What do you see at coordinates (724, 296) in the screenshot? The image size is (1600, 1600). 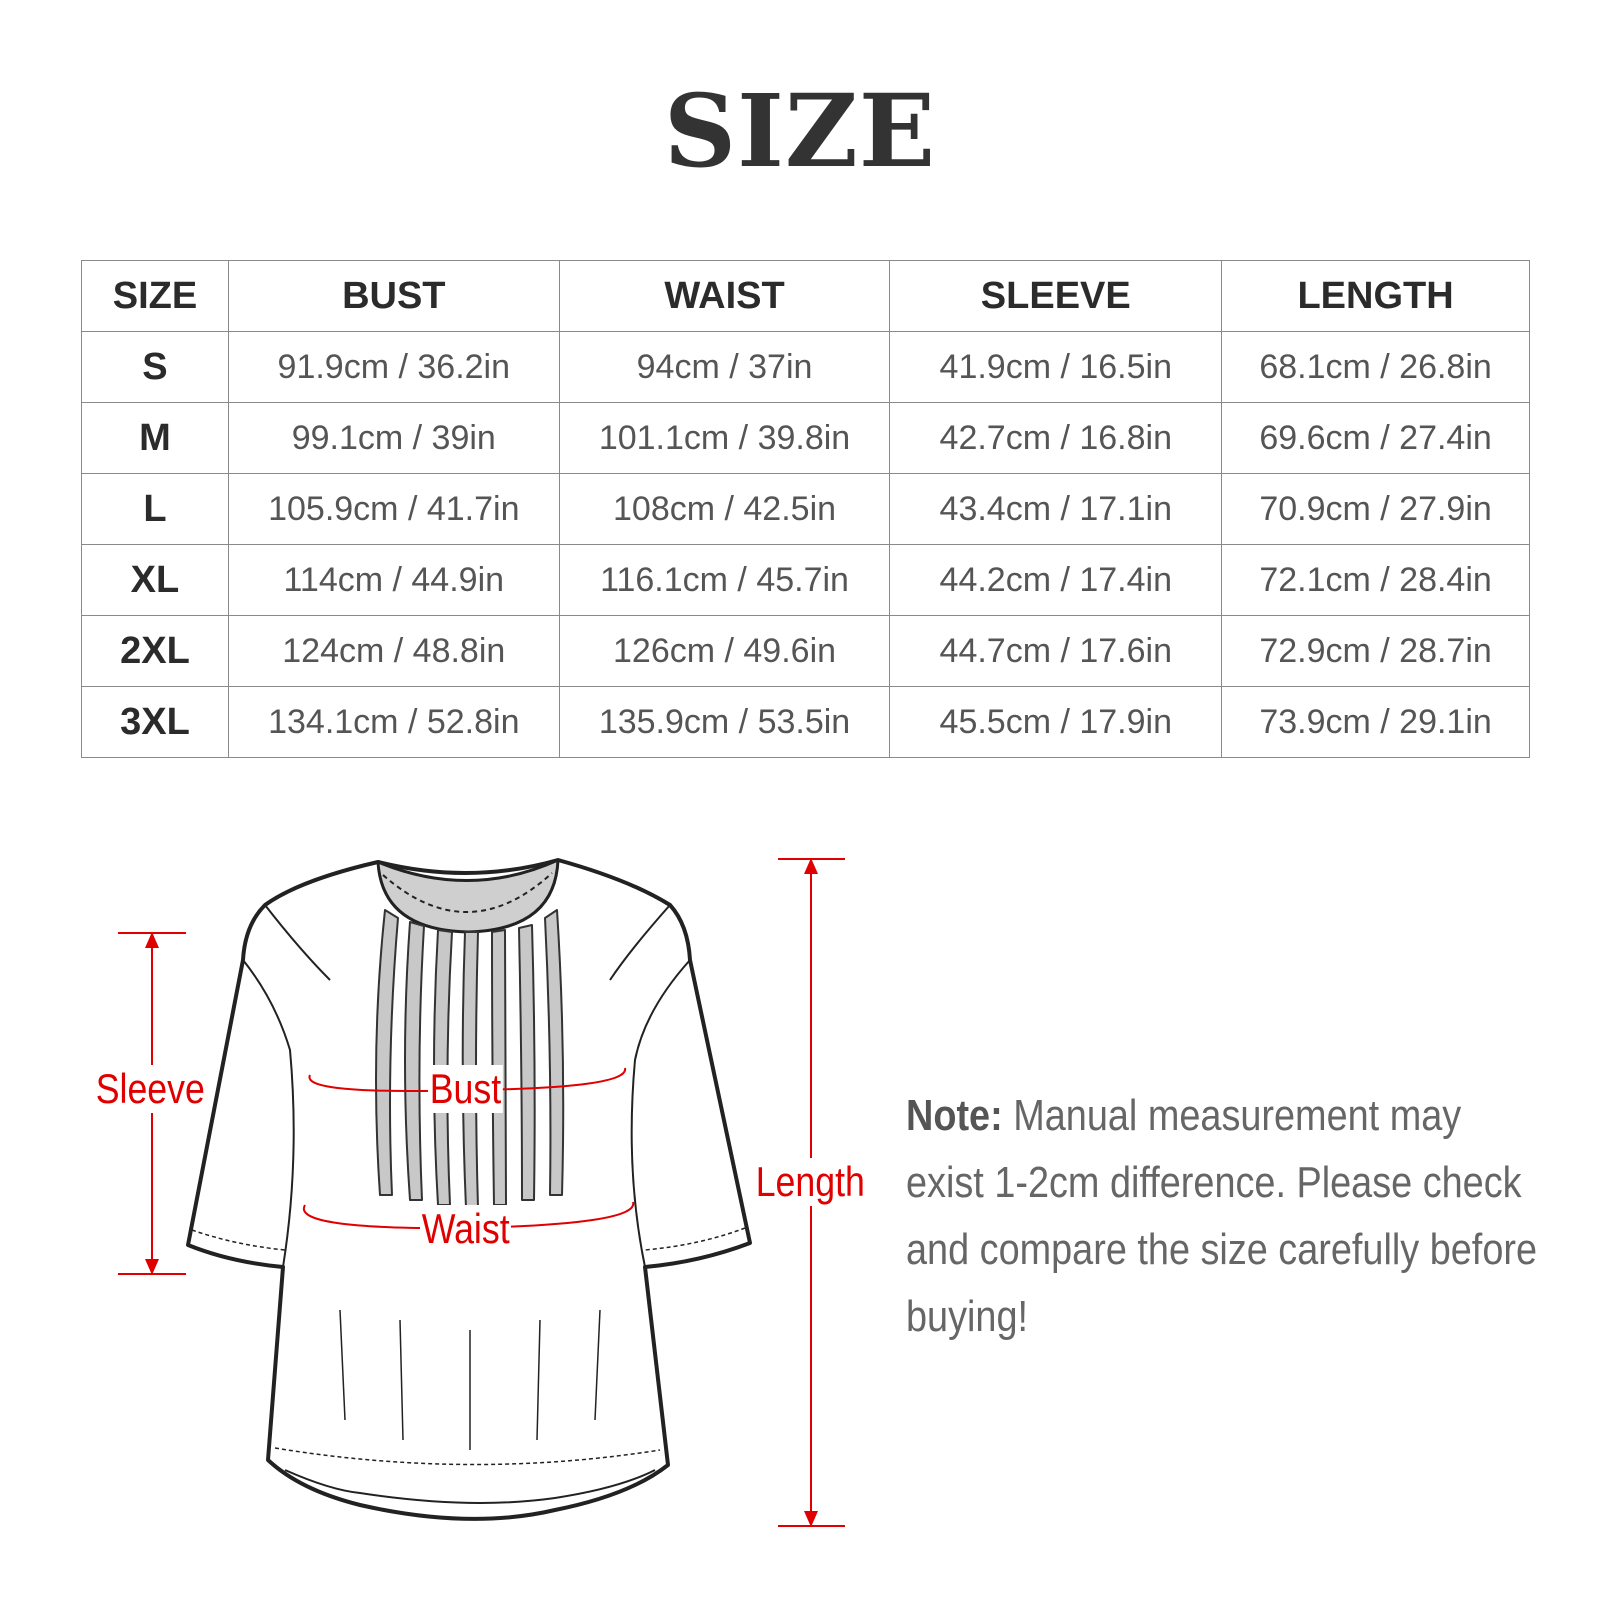 I see `header-waist: WAIST` at bounding box center [724, 296].